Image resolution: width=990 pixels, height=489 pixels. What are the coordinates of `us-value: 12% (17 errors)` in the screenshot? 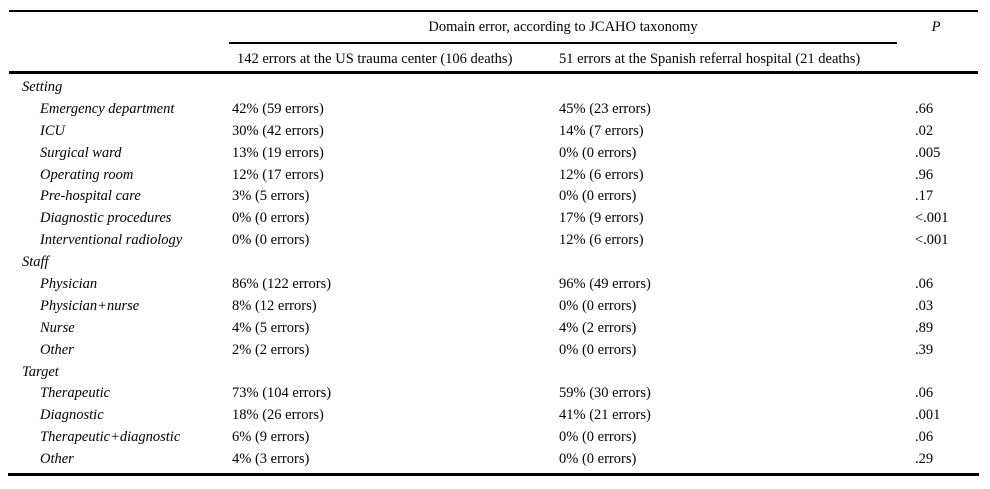 It's located at (278, 174).